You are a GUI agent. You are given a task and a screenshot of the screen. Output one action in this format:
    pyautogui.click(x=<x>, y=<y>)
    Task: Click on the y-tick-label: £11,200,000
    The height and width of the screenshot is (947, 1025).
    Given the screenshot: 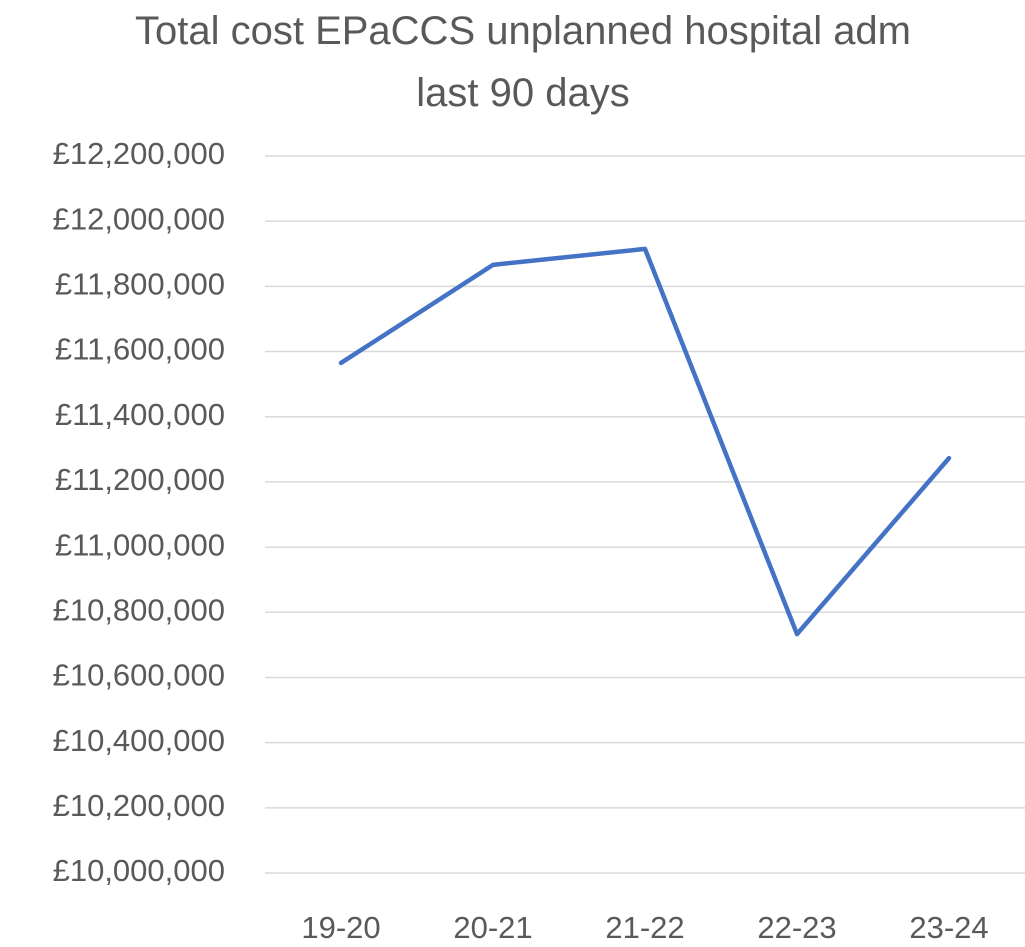 What is the action you would take?
    pyautogui.click(x=140, y=479)
    